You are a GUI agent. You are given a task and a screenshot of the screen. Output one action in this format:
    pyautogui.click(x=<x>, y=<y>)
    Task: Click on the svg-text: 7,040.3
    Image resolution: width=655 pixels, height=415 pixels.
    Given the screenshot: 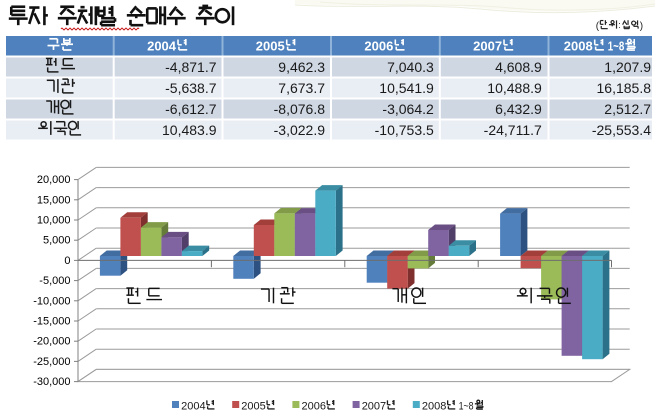 What is the action you would take?
    pyautogui.click(x=410, y=67)
    